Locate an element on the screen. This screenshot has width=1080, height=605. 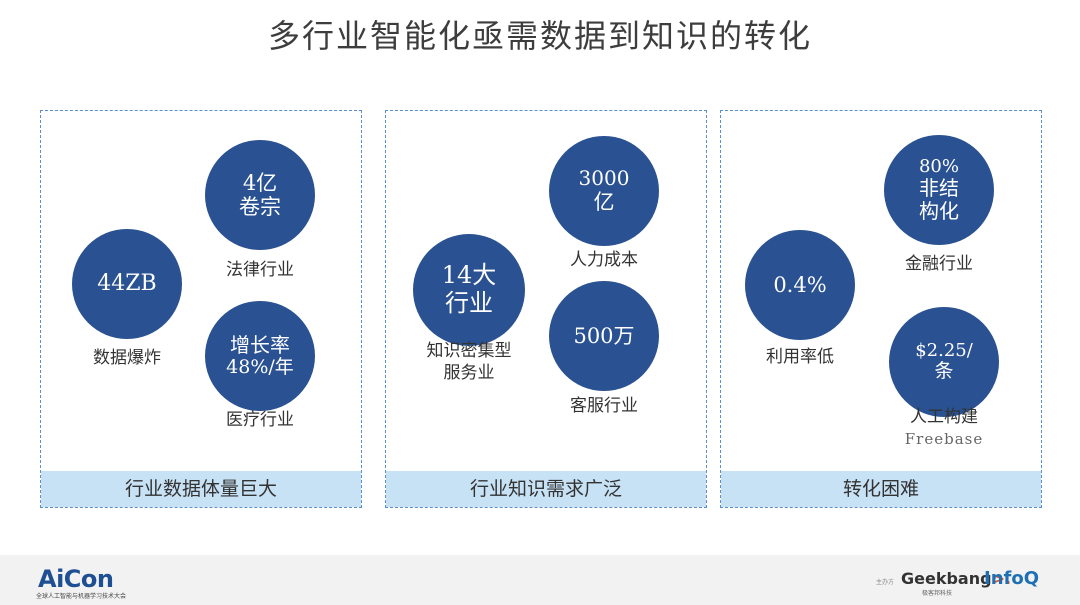
stat-circle-legal: 4亿 卷宗 is located at coordinates (260, 195).